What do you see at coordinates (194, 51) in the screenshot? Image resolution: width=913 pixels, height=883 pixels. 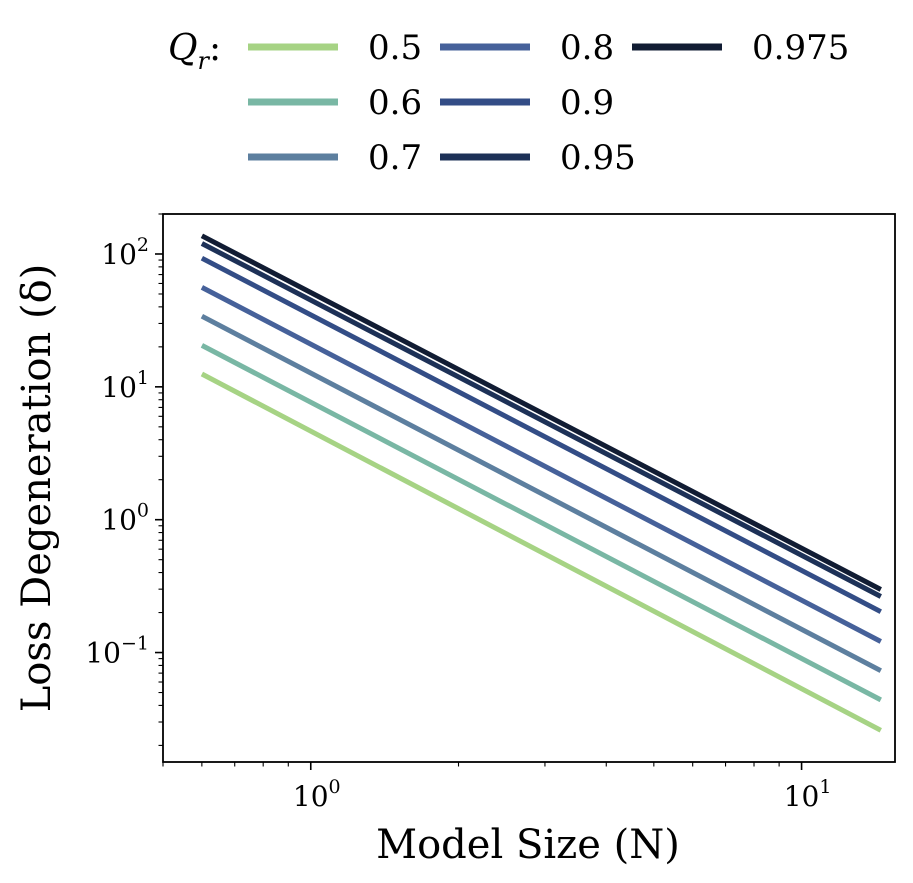 I see `legend-title: Qr:` at bounding box center [194, 51].